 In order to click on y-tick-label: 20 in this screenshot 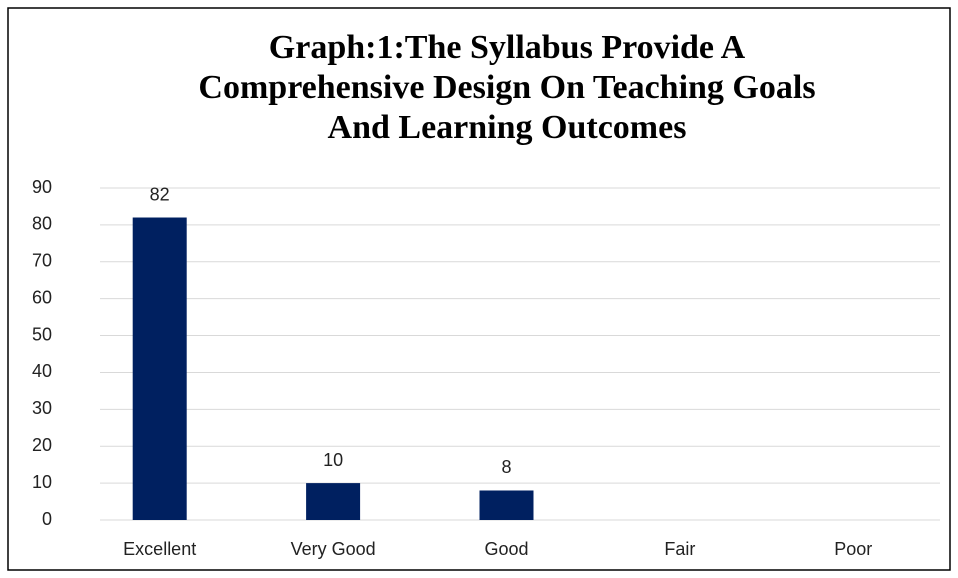, I will do `click(42, 445)`.